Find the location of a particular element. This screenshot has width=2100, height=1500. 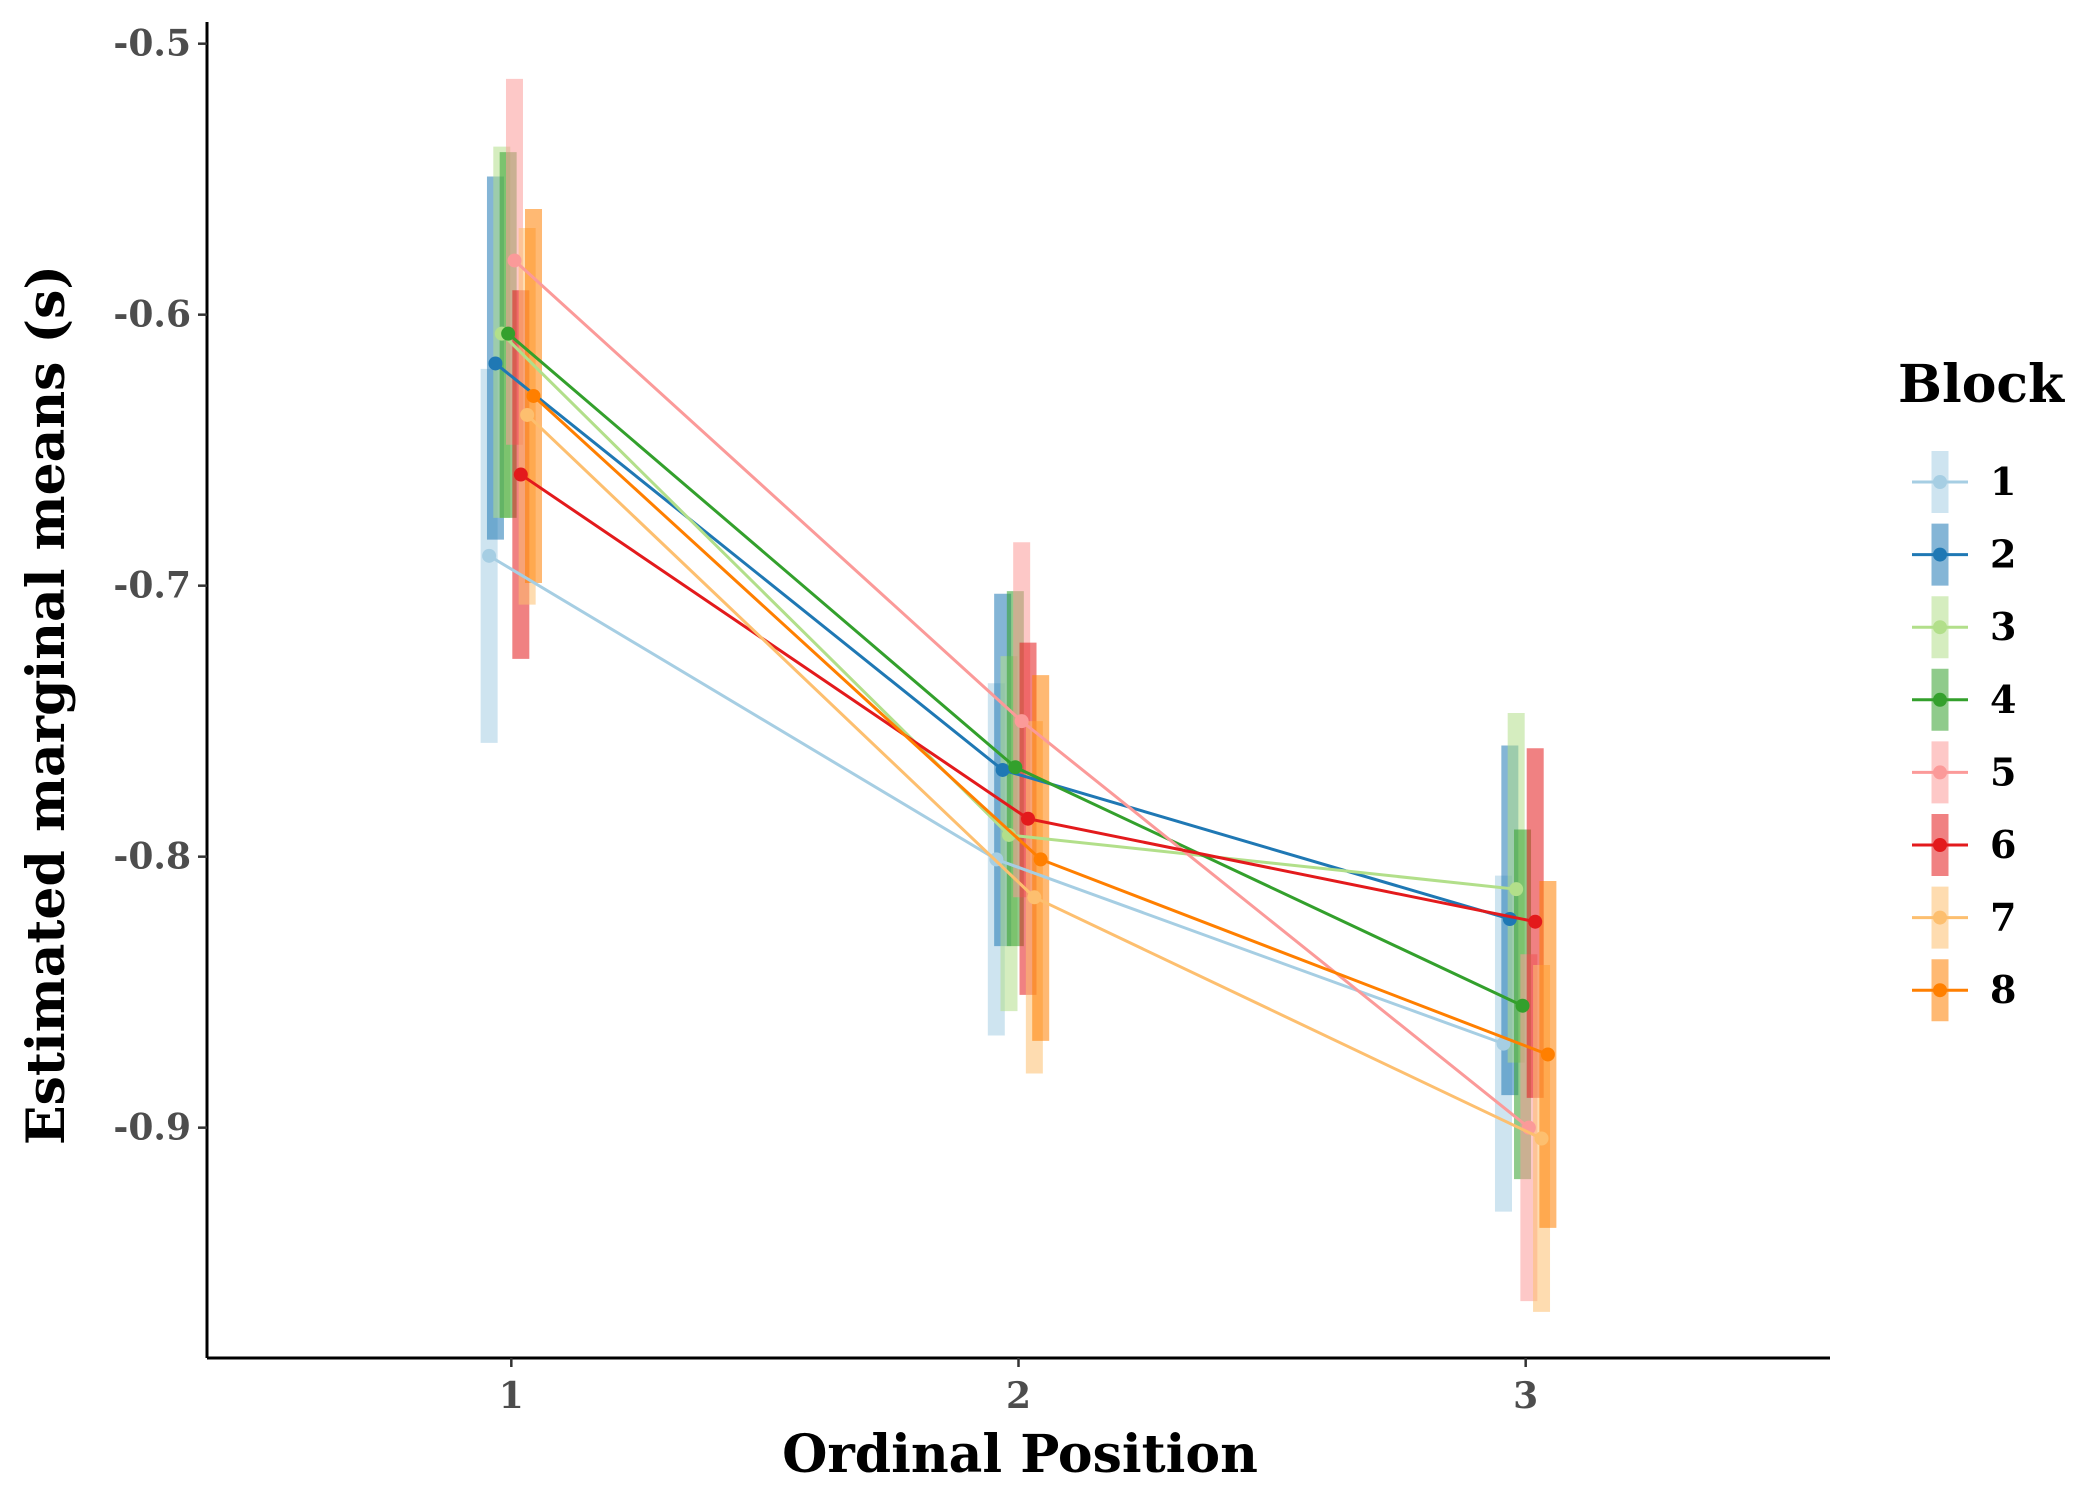

legend-label: 4 is located at coordinates (2003, 699).